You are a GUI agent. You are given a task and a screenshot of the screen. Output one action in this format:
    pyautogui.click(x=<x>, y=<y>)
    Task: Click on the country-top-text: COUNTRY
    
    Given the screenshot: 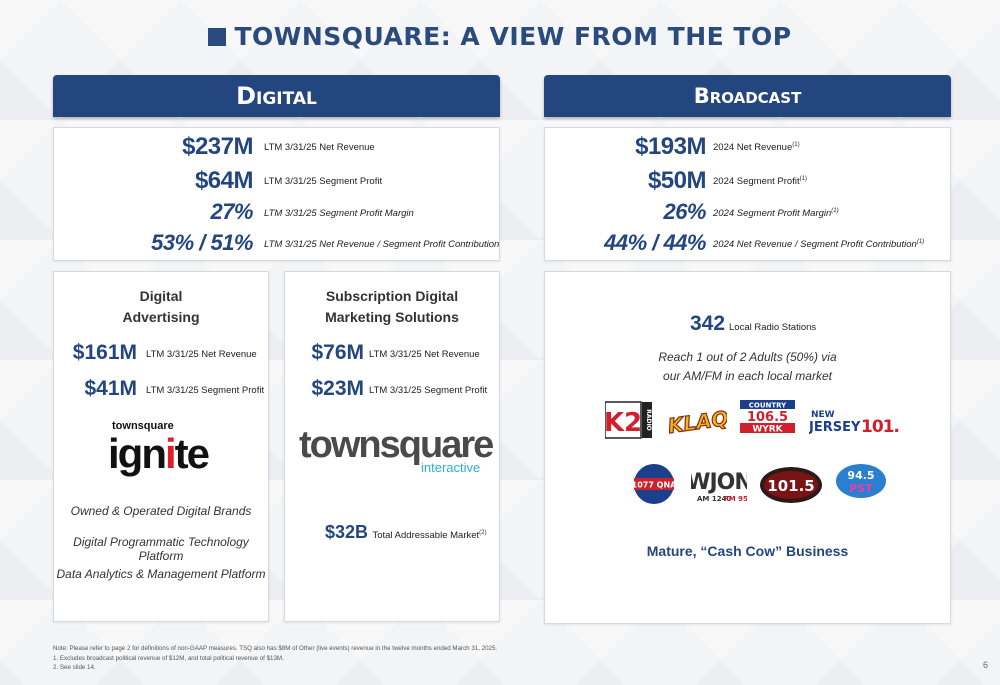 What is the action you would take?
    pyautogui.click(x=768, y=406)
    